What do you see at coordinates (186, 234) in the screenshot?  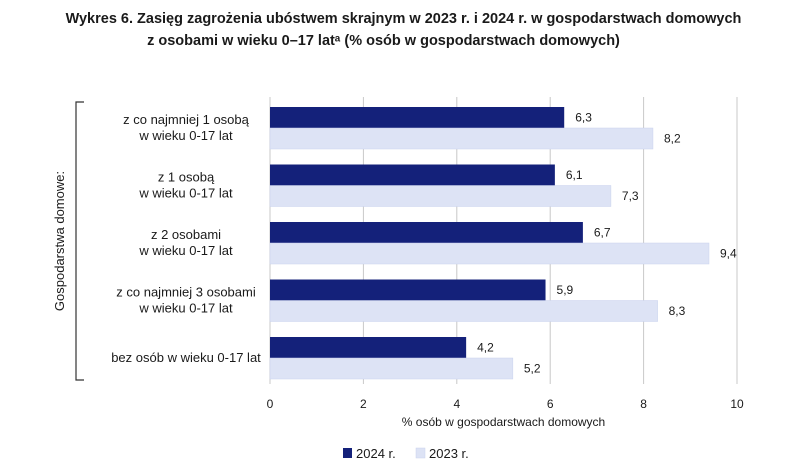 I see `category-label: z 2 osobami` at bounding box center [186, 234].